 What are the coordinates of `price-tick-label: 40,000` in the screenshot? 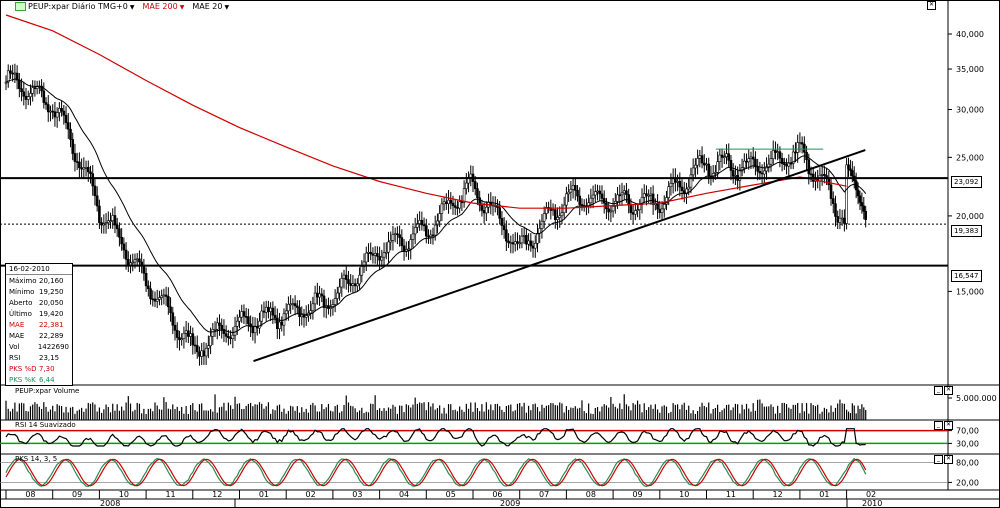 It's located at (970, 34).